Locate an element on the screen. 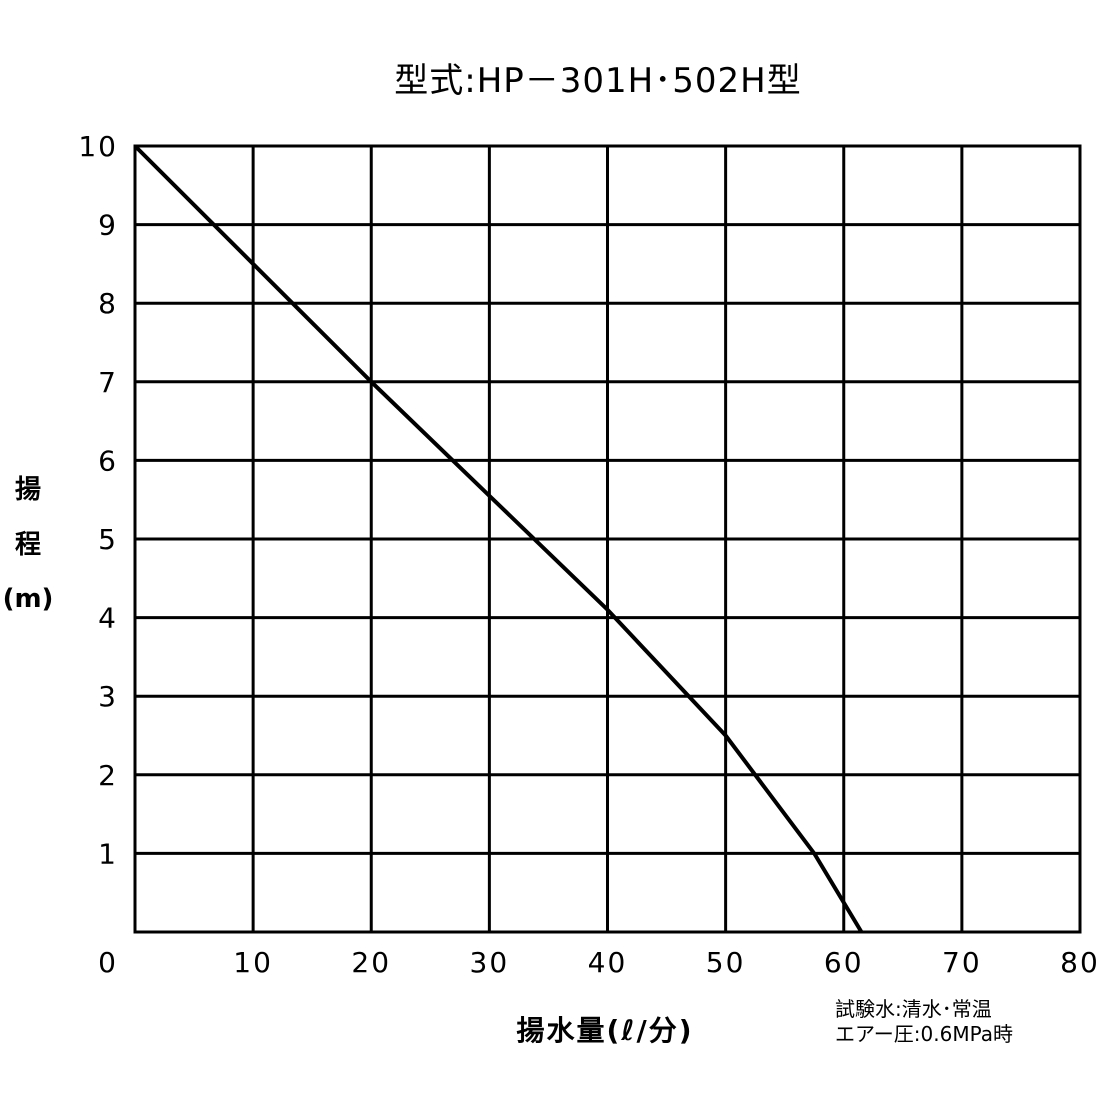 The image size is (1104, 1104). y-tick-label-8: 8 is located at coordinates (108, 303).